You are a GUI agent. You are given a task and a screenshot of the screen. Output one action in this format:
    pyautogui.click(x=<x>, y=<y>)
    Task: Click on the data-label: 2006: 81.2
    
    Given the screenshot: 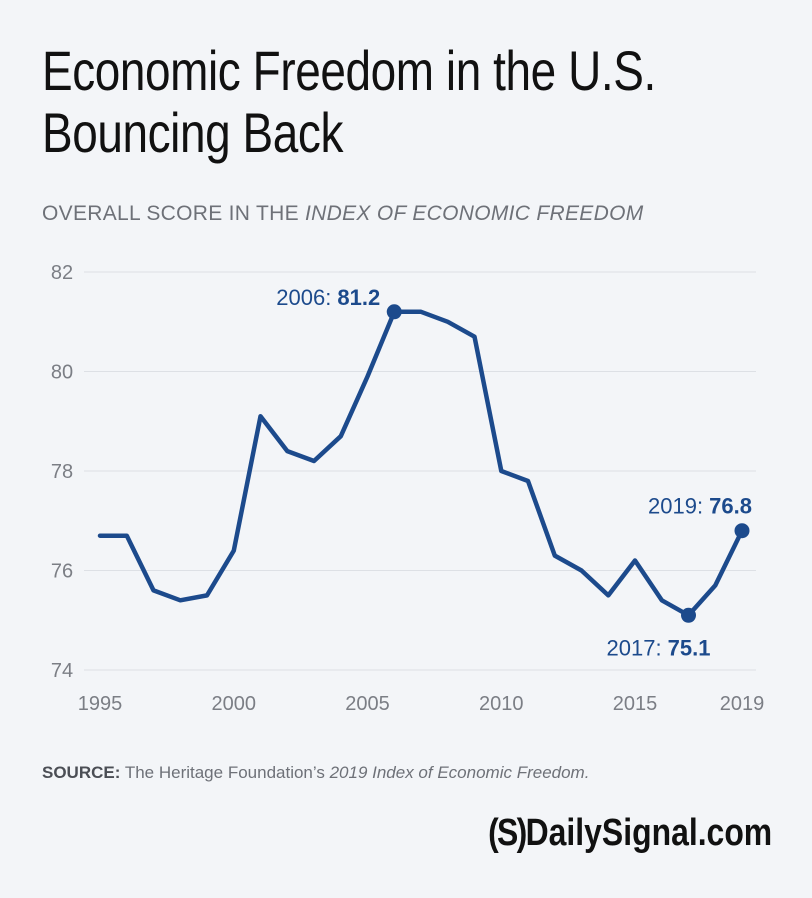 What is the action you would take?
    pyautogui.click(x=328, y=297)
    